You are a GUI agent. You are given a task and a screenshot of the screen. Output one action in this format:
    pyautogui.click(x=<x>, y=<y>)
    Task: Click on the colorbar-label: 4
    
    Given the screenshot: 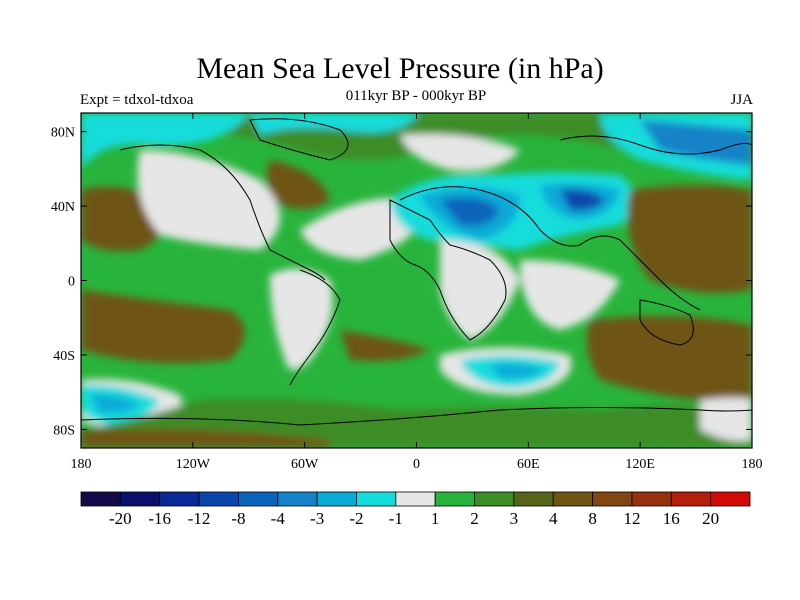 What is the action you would take?
    pyautogui.click(x=553, y=518)
    